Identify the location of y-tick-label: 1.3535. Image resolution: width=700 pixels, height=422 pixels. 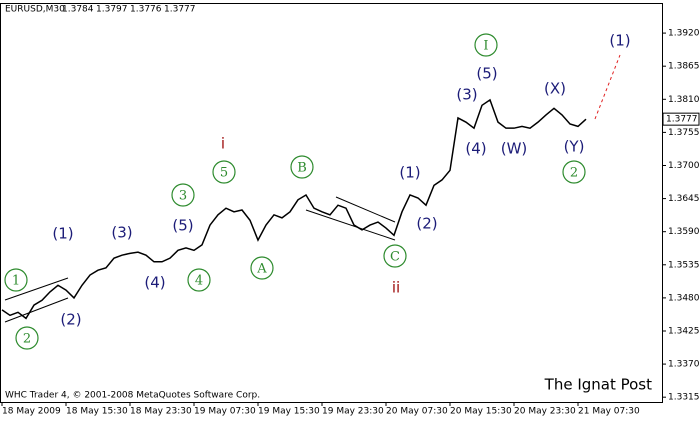
(684, 265).